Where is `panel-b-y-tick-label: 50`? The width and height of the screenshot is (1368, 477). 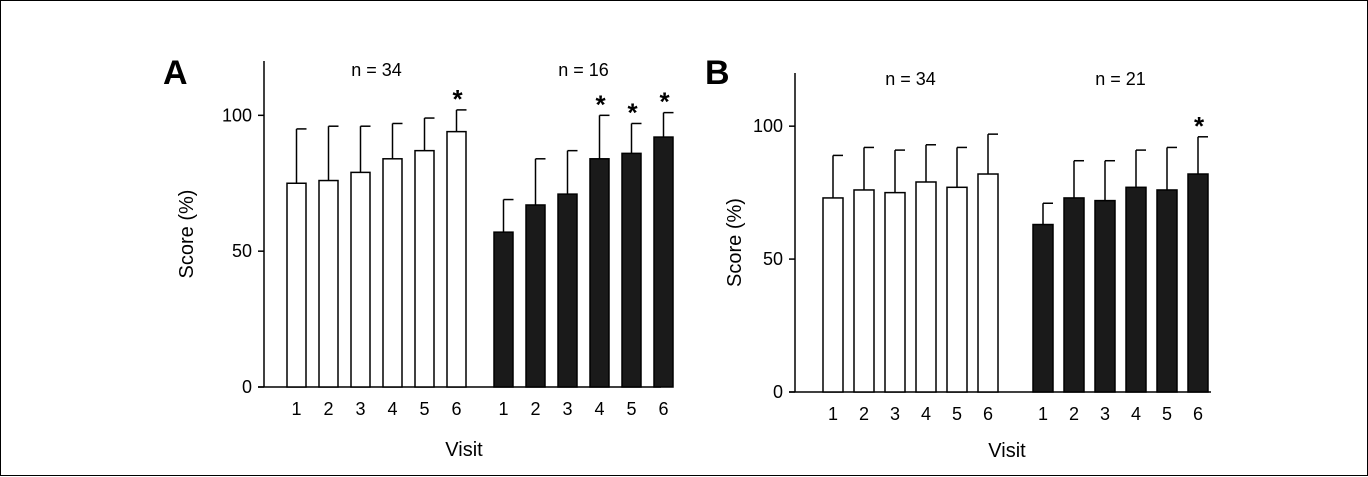 panel-b-y-tick-label: 50 is located at coordinates (773, 259).